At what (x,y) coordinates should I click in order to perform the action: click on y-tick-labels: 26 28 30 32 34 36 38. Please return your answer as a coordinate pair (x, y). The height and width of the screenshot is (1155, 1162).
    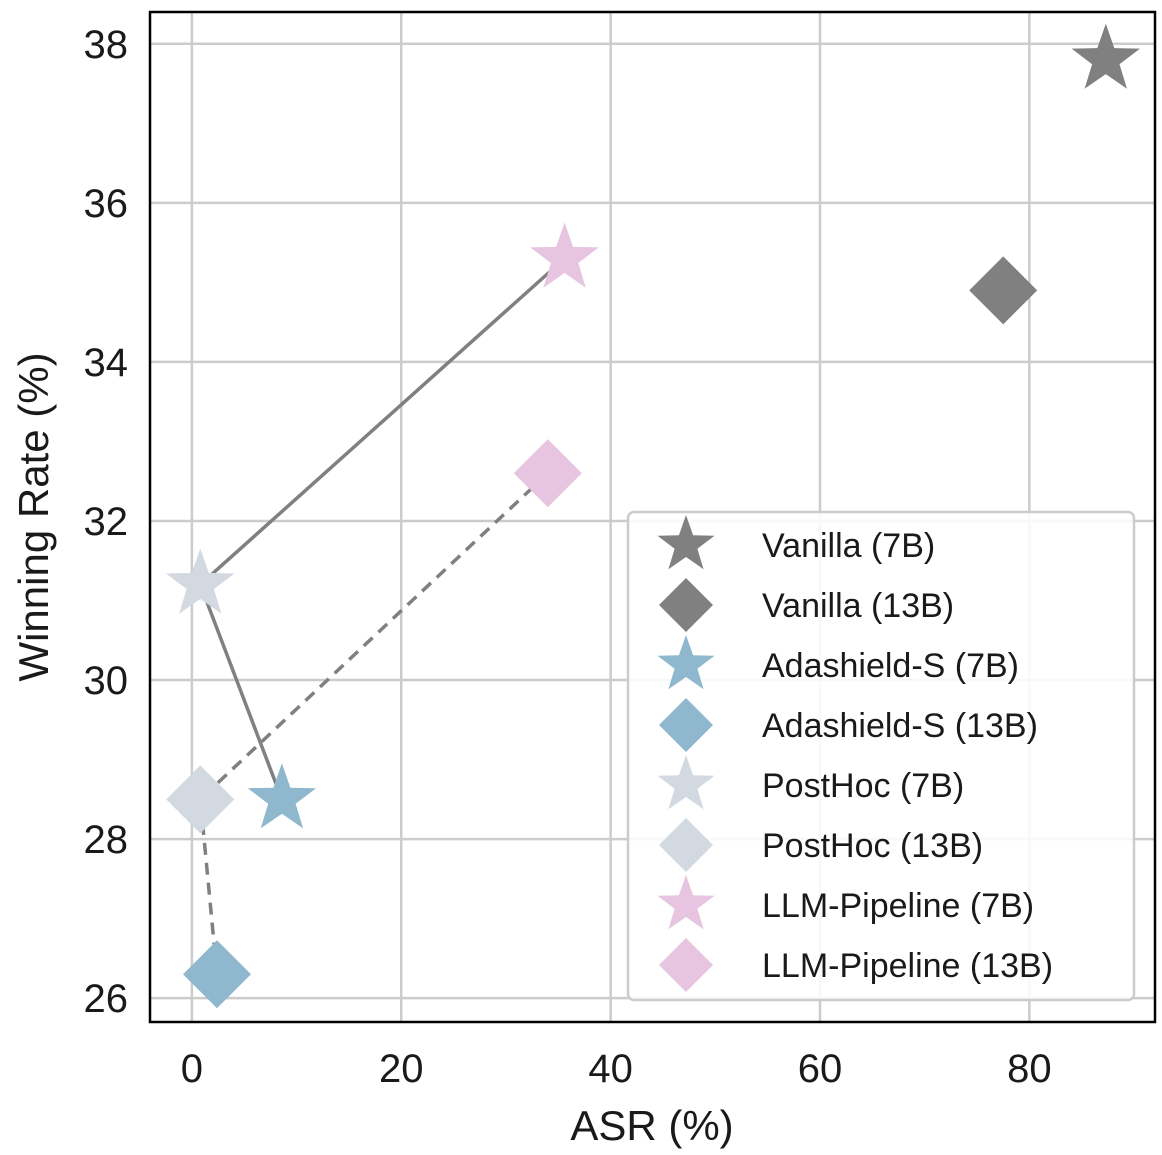
    Looking at the image, I should click on (106, 522).